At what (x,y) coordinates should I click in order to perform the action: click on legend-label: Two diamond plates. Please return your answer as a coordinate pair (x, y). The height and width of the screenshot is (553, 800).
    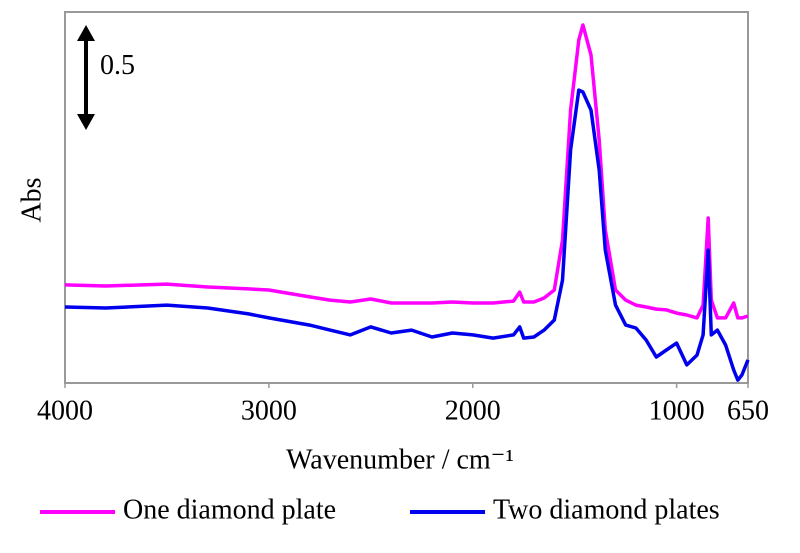
    Looking at the image, I should click on (606, 509).